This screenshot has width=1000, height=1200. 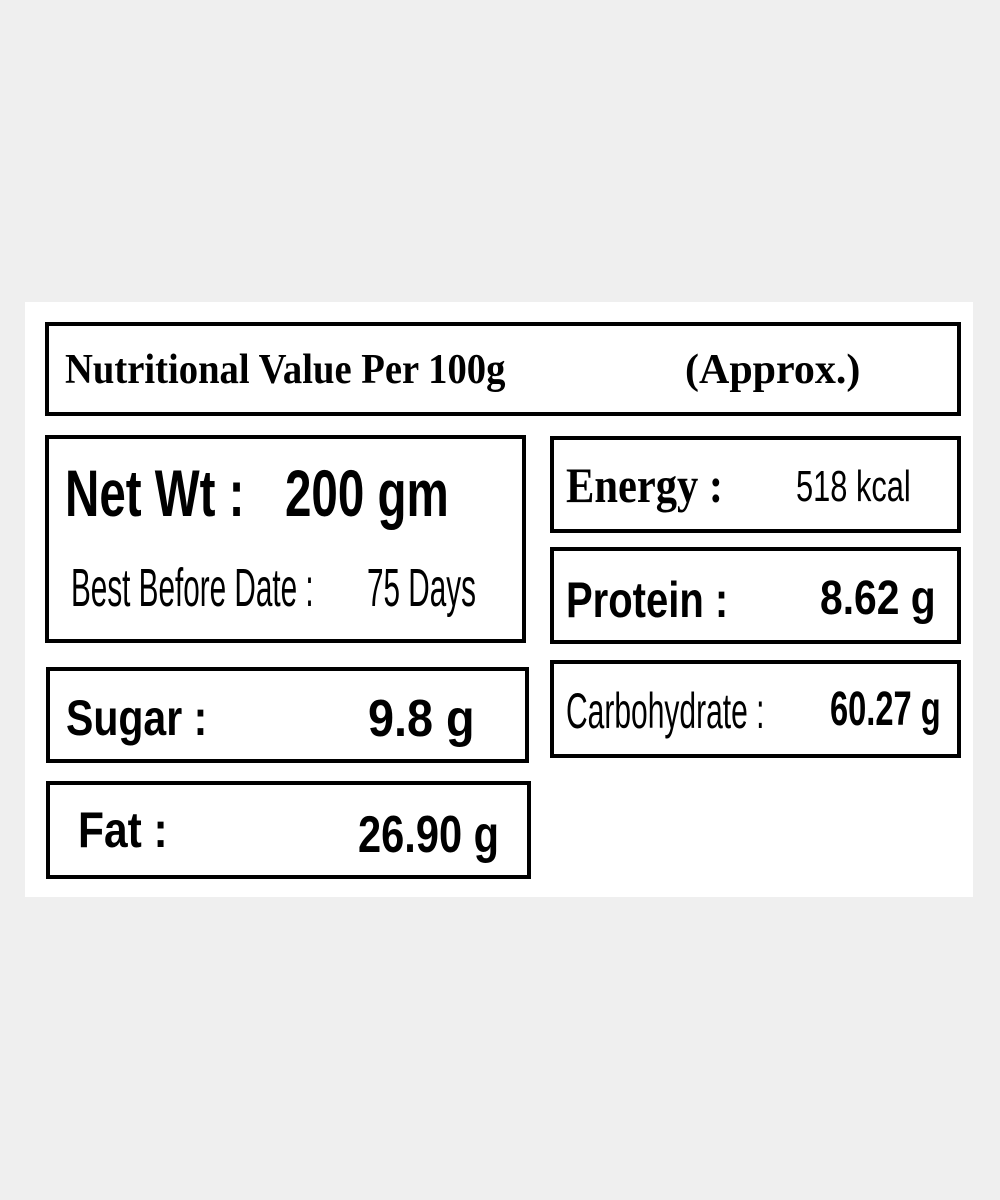 I want to click on item-value: 9.8 g, so click(x=421, y=719).